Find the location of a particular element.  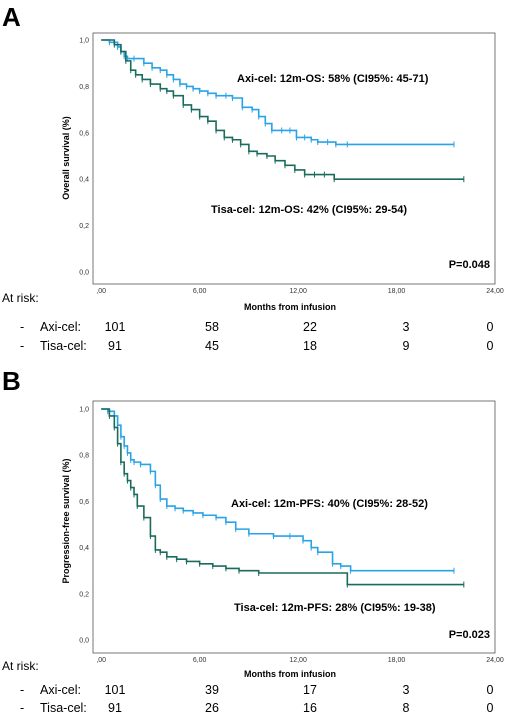

at-risk-heading-a: At risk: is located at coordinates (20, 298).